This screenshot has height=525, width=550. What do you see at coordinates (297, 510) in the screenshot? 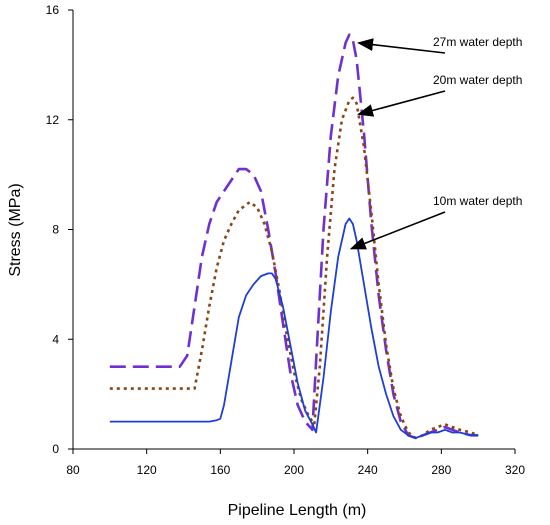
I see `x-axis-title: Pipeline Length (m)` at bounding box center [297, 510].